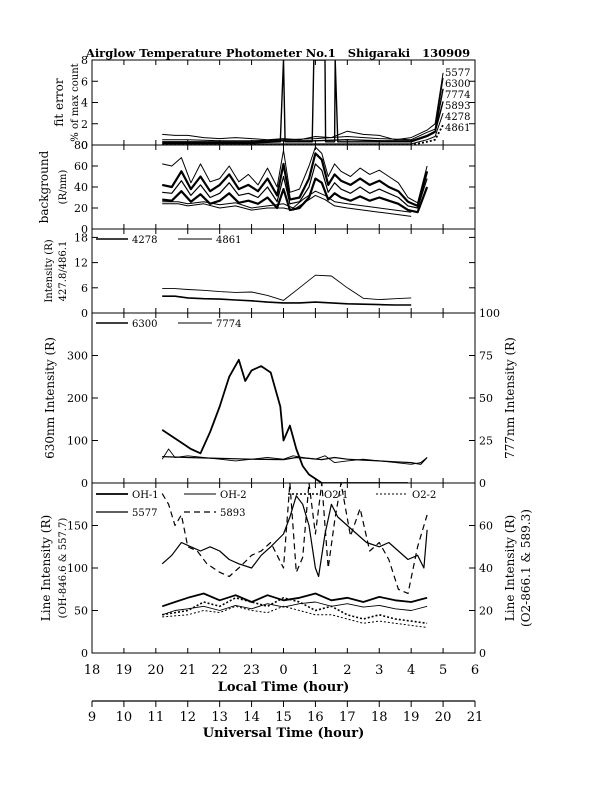  Describe the element at coordinates (315, 717) in the screenshot. I see `xtick-universal-label: 16` at that location.